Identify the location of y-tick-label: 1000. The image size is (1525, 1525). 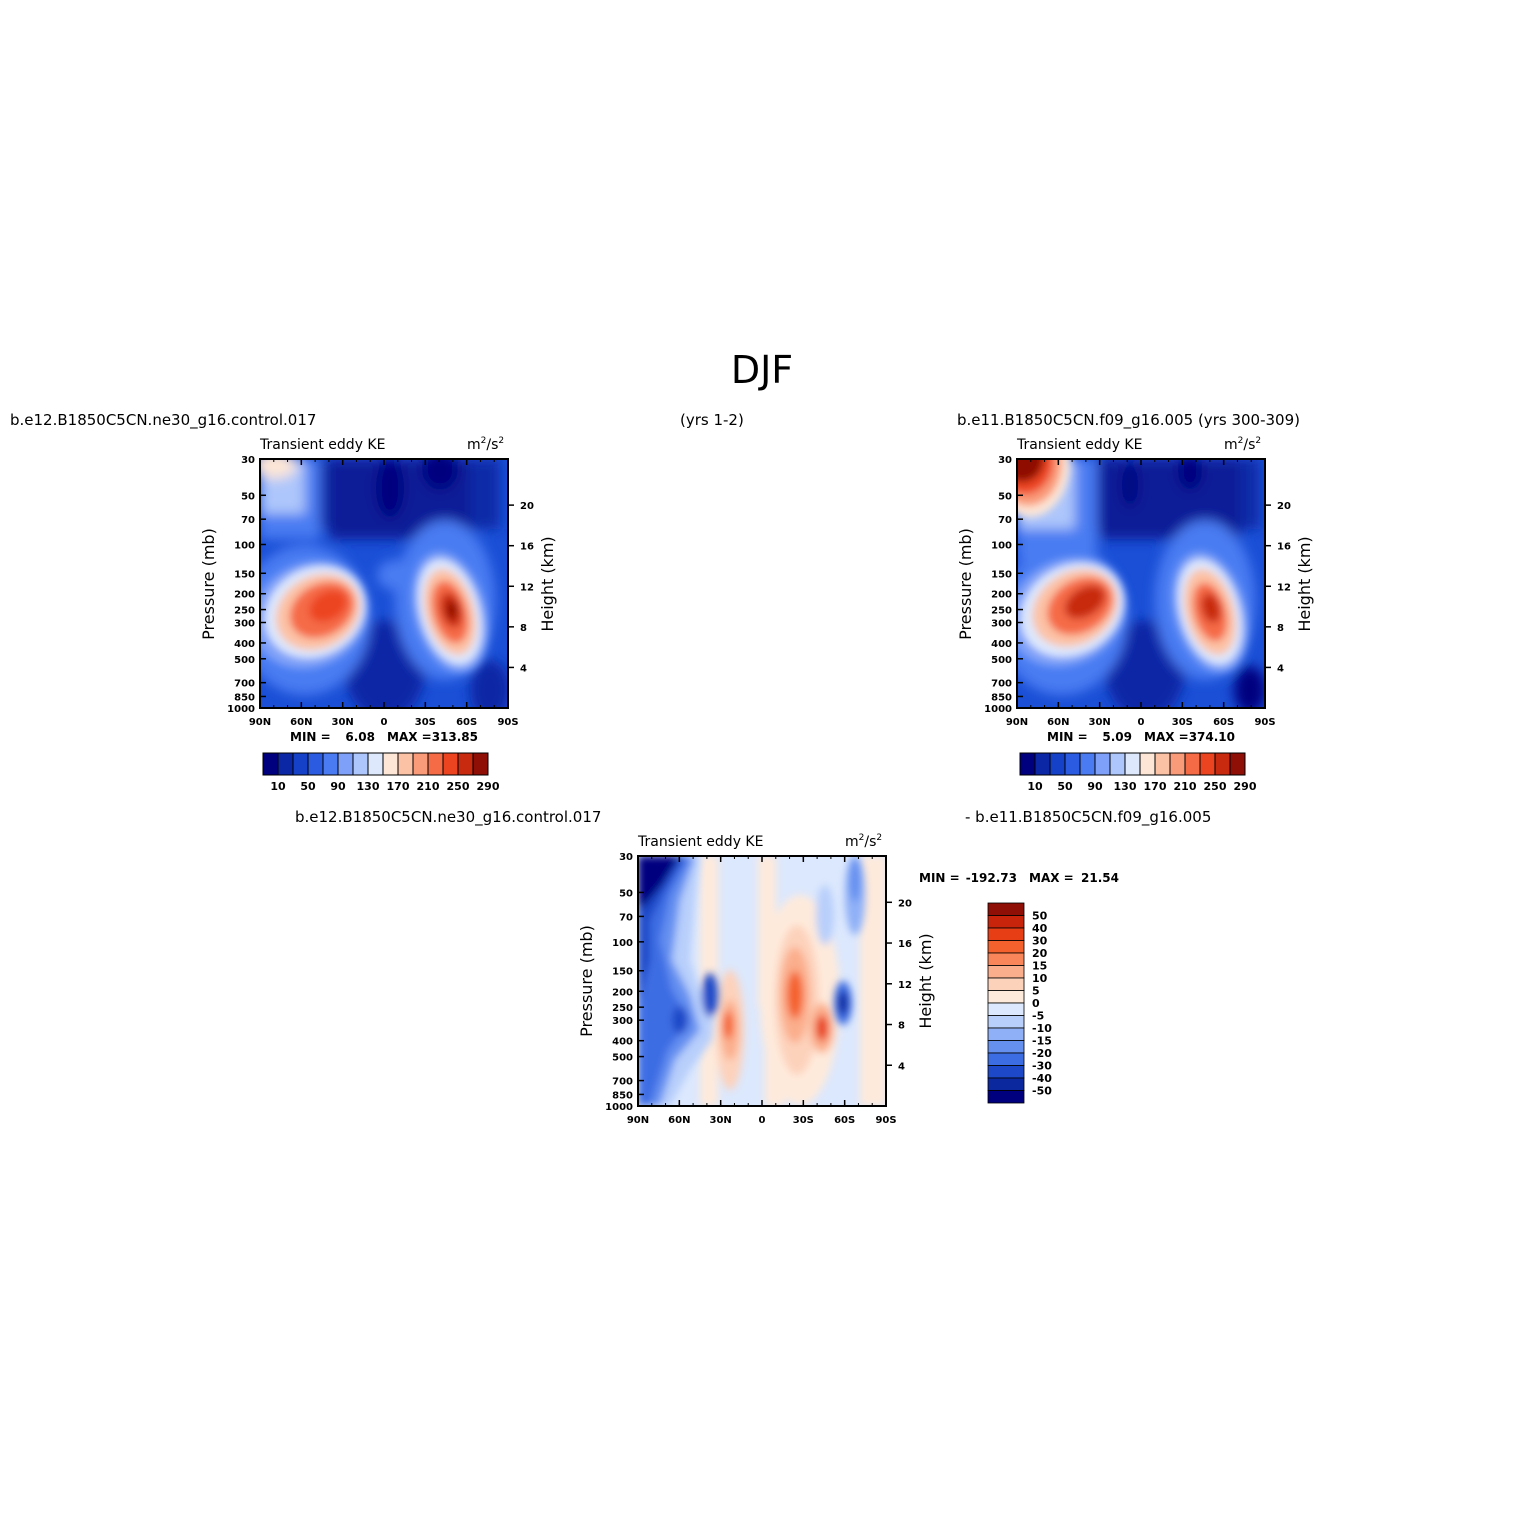
(241, 709).